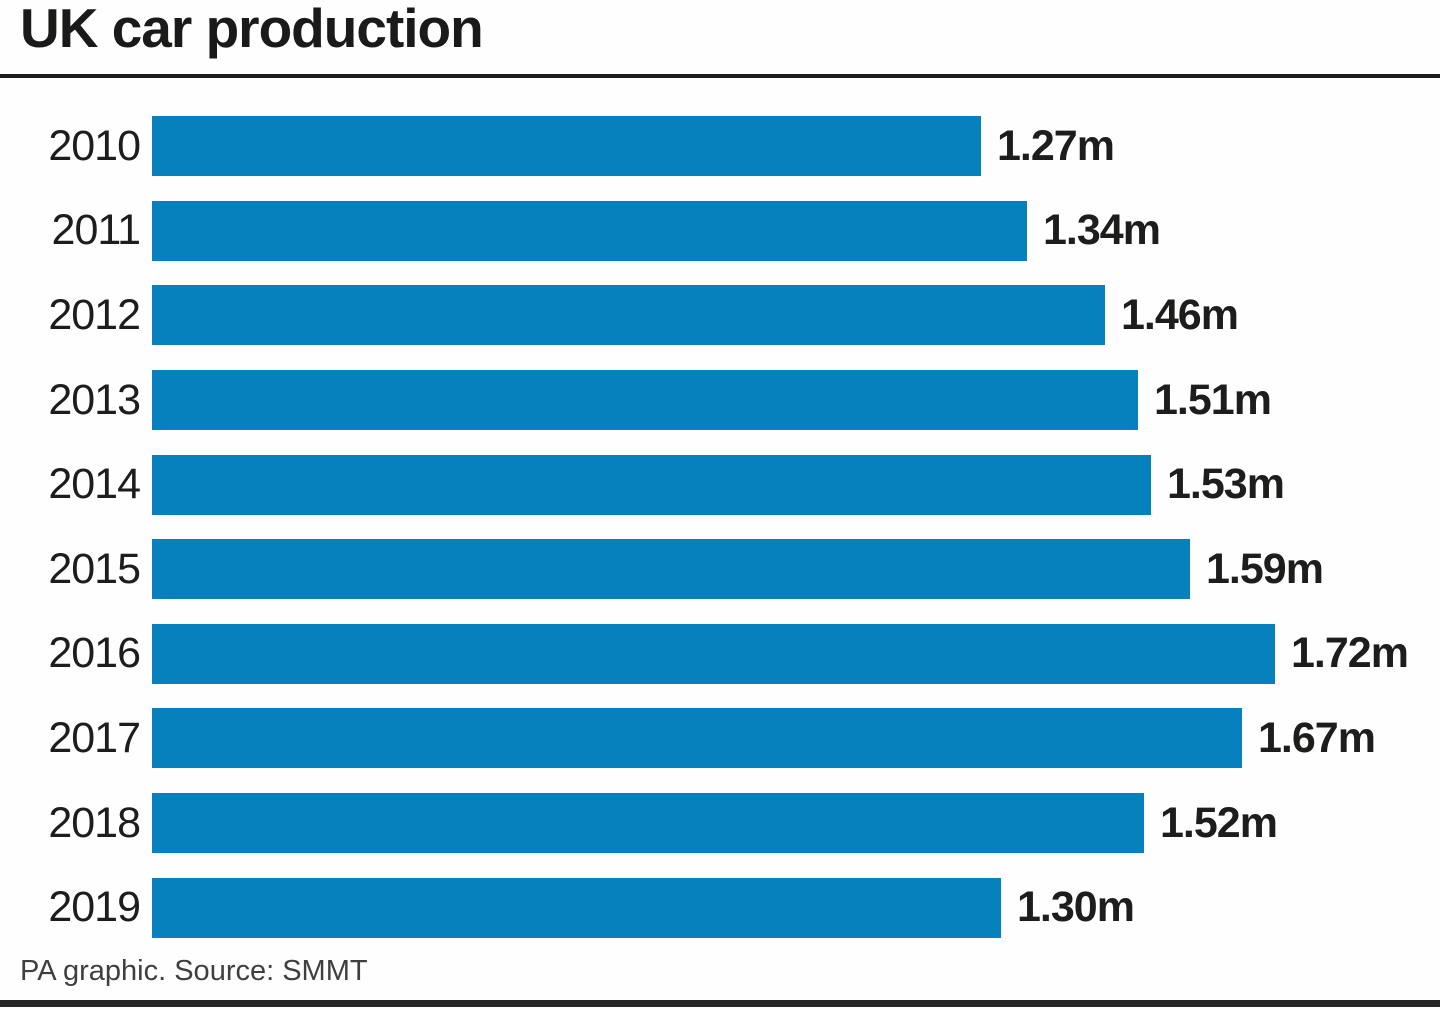  I want to click on chart-row: 2018 1.52m, so click(720, 823).